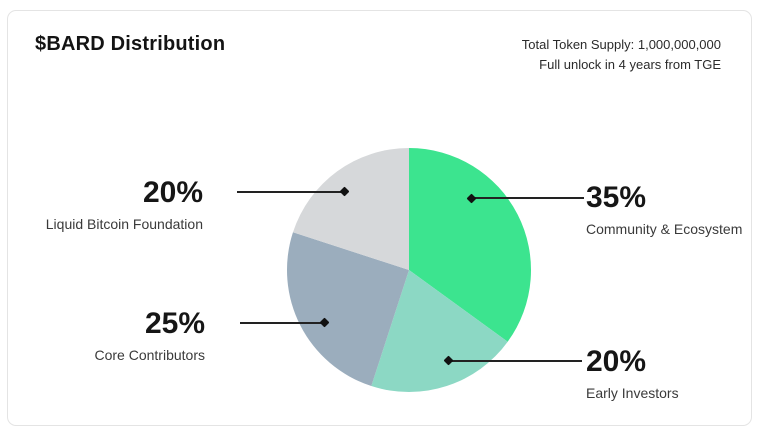 This screenshot has width=768, height=447. Describe the element at coordinates (621, 44) in the screenshot. I see `total-supply-text: Total Token Supply: 1,000,000,000` at that location.